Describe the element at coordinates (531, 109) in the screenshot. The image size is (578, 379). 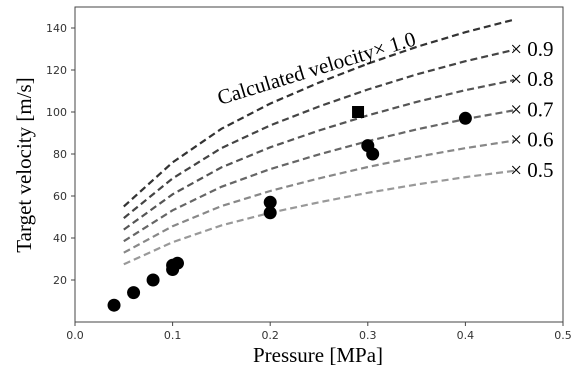
I see `curve-label: × 0.7` at that location.